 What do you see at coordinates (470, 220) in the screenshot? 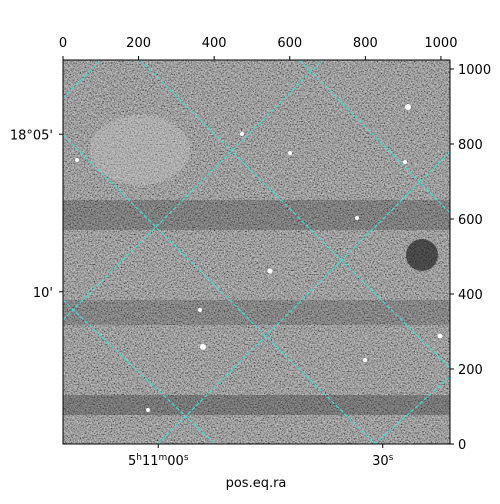
I see `y-tick-label: 600` at bounding box center [470, 220].